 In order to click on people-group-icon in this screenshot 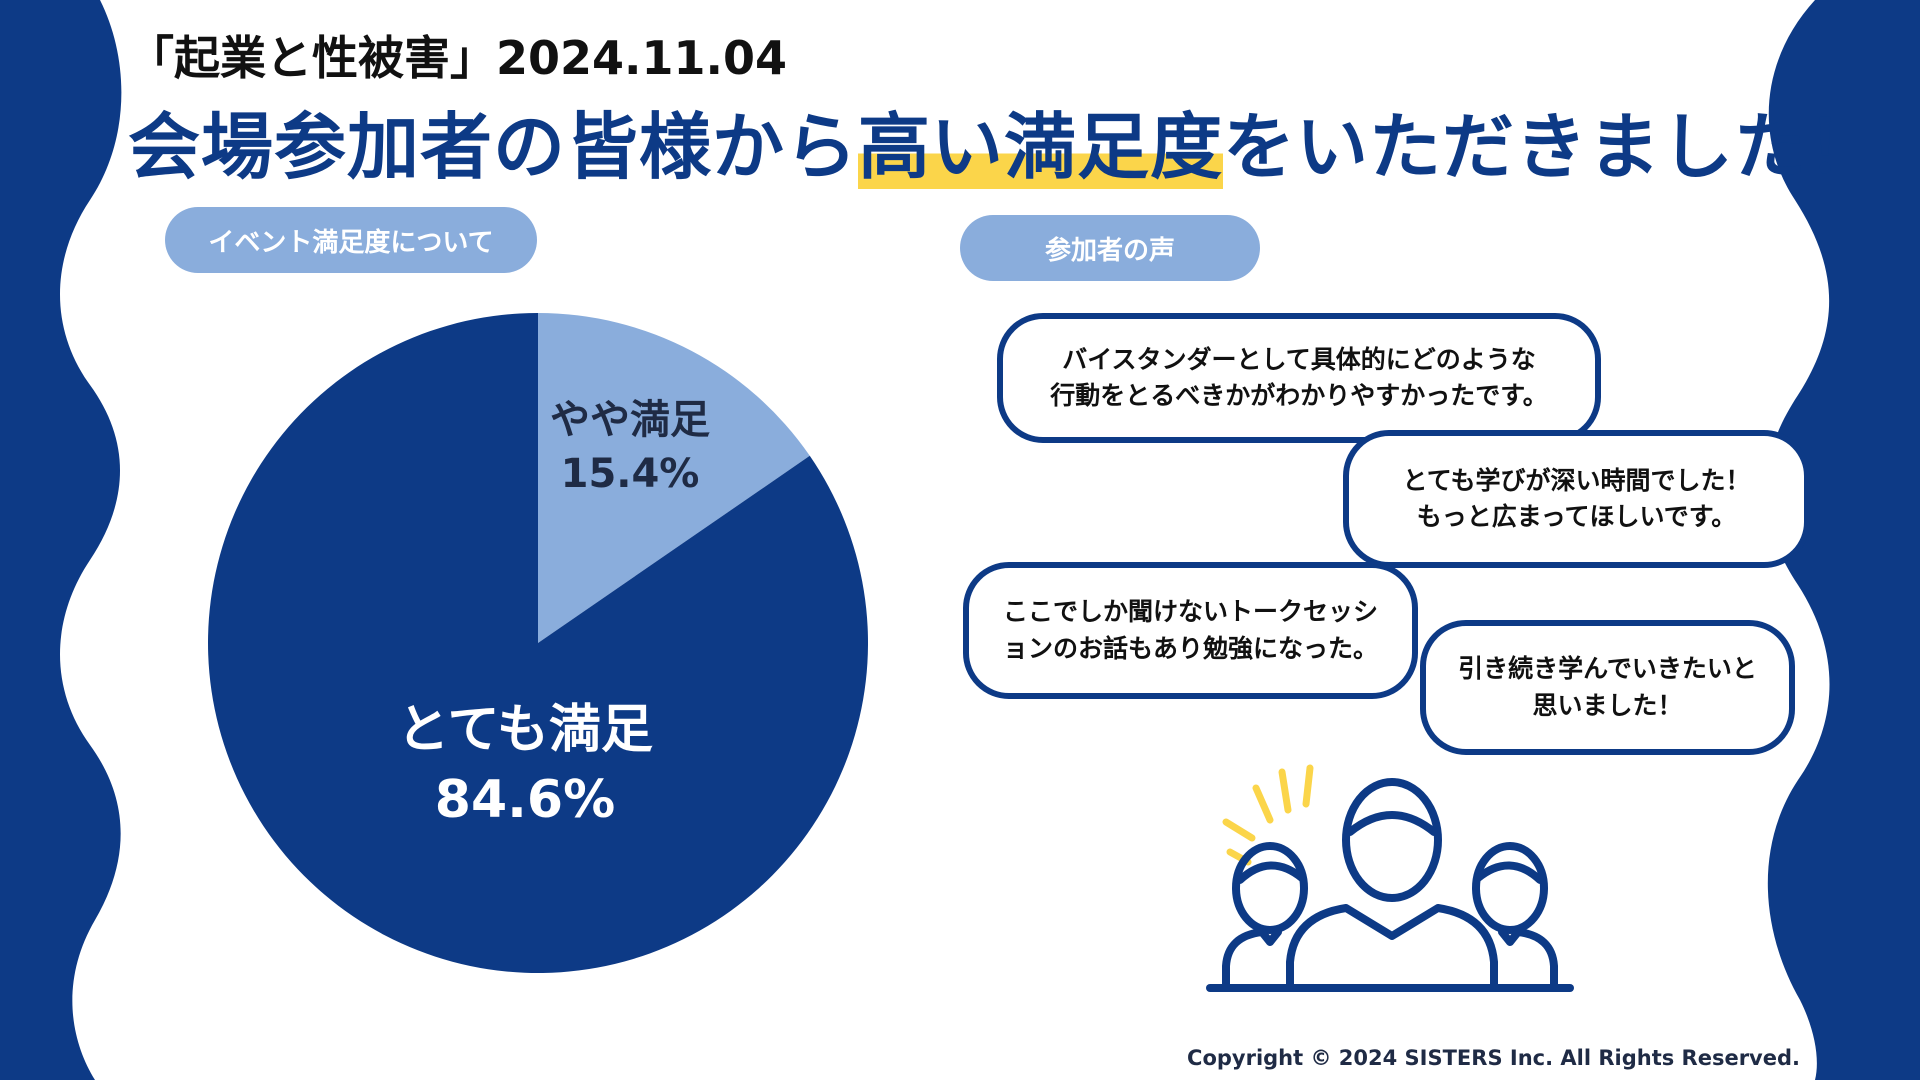, I will do `click(1390, 878)`.